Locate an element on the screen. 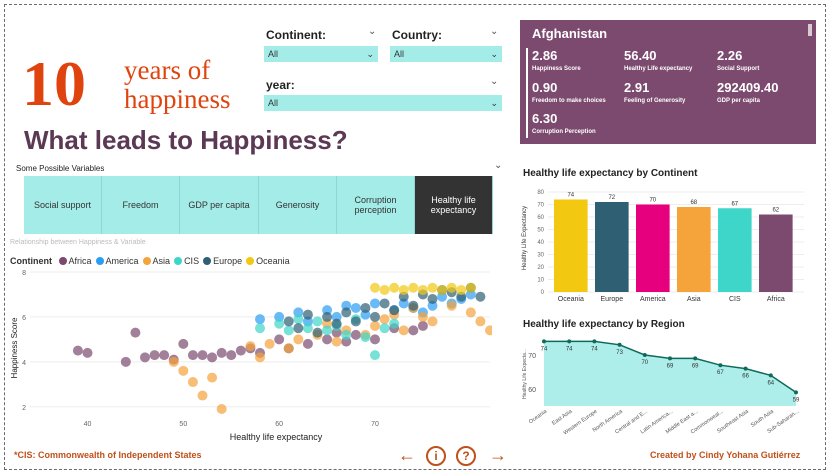  info-button: i is located at coordinates (436, 456).